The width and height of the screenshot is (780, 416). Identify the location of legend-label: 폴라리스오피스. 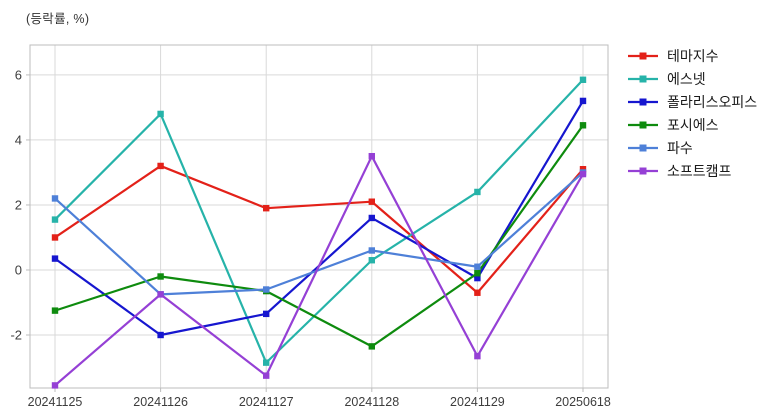
(712, 101).